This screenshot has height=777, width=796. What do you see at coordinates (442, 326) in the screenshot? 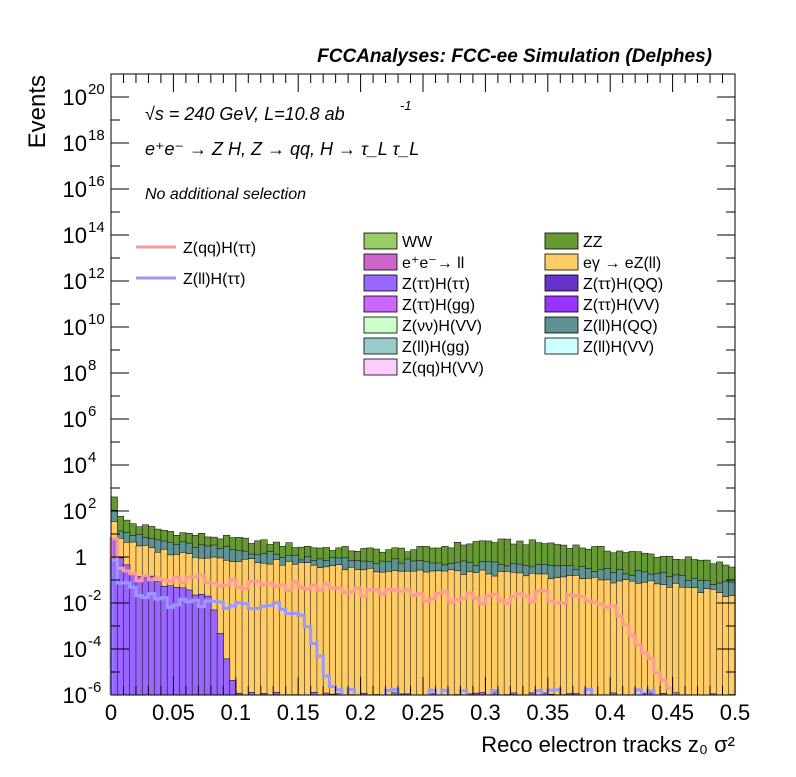
I see `legend-label: Z(νν)H(VV)` at bounding box center [442, 326].